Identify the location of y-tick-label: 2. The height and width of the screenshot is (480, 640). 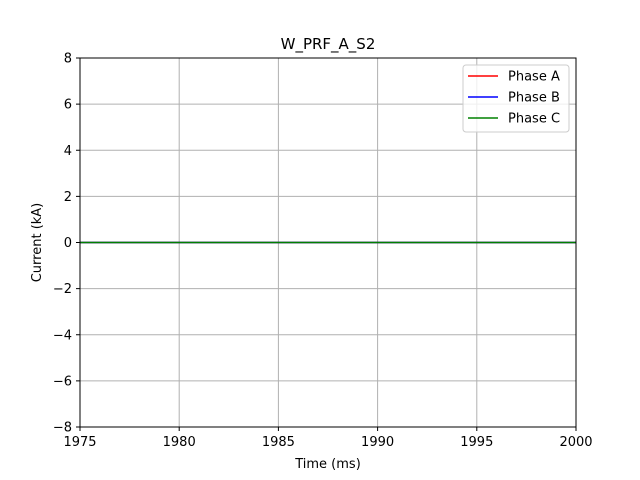
(68, 197).